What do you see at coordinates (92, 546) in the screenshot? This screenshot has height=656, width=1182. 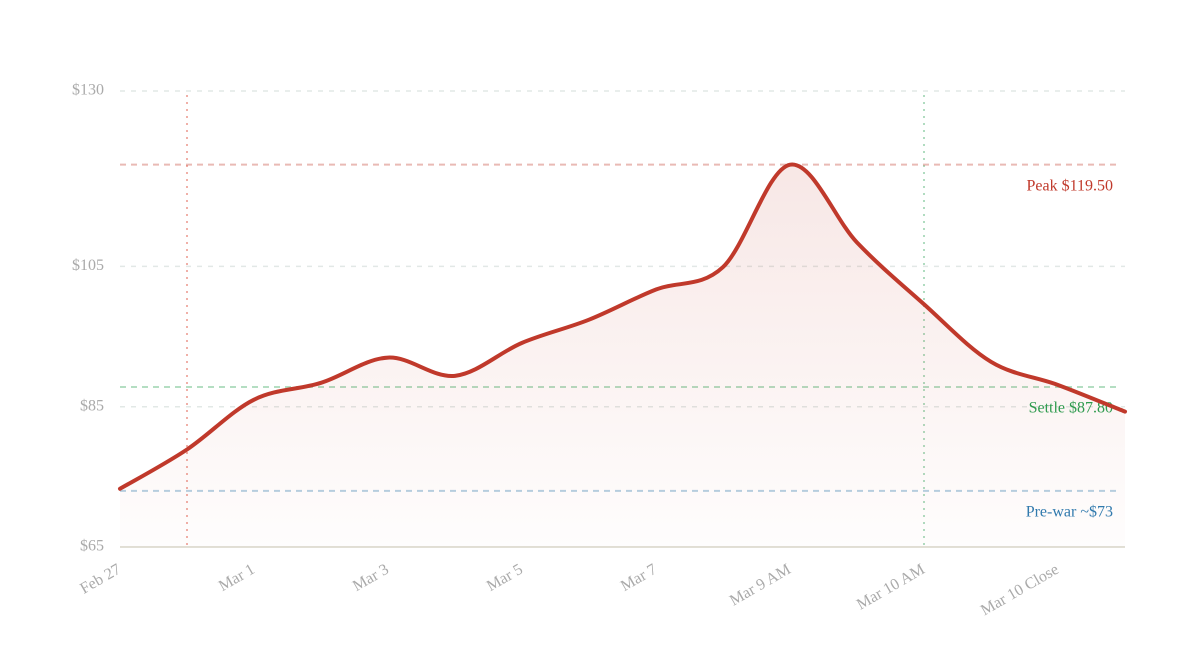 I see `y-tick-label: $65` at bounding box center [92, 546].